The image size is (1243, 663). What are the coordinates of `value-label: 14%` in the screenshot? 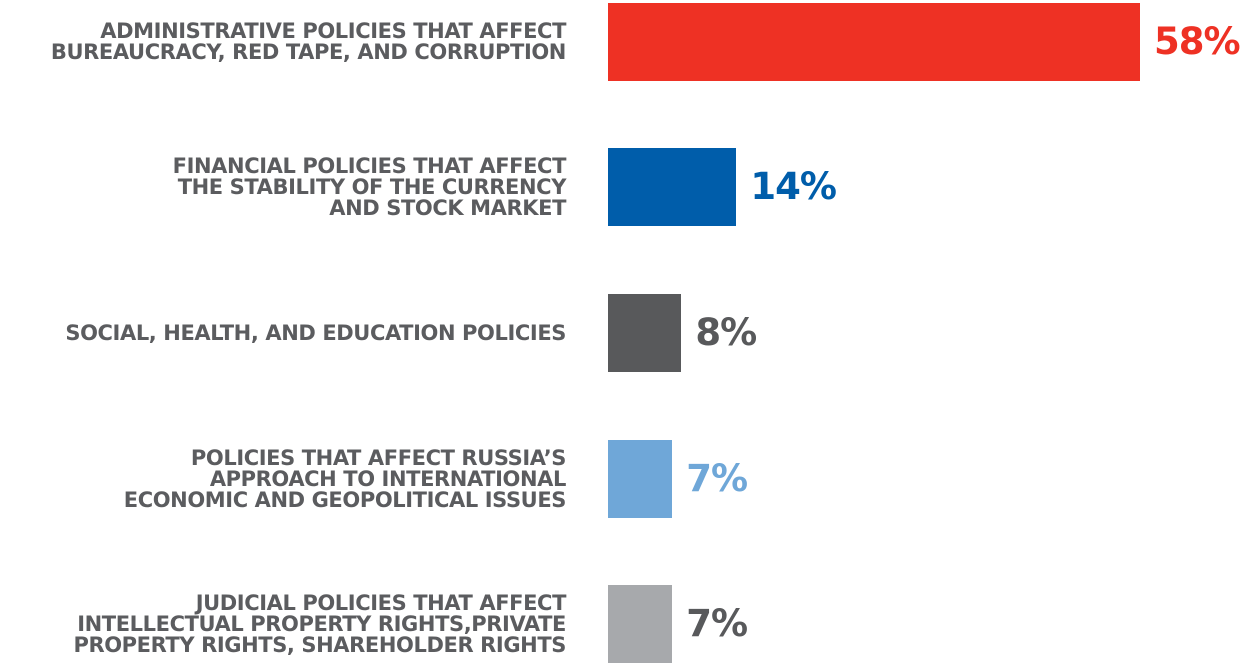 It's located at (793, 186).